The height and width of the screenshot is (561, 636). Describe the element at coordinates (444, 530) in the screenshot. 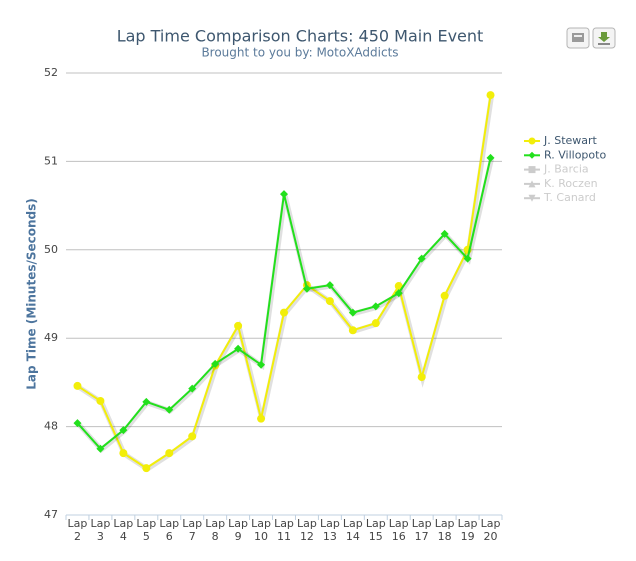

I see `x-tick-label: Lap 18` at that location.